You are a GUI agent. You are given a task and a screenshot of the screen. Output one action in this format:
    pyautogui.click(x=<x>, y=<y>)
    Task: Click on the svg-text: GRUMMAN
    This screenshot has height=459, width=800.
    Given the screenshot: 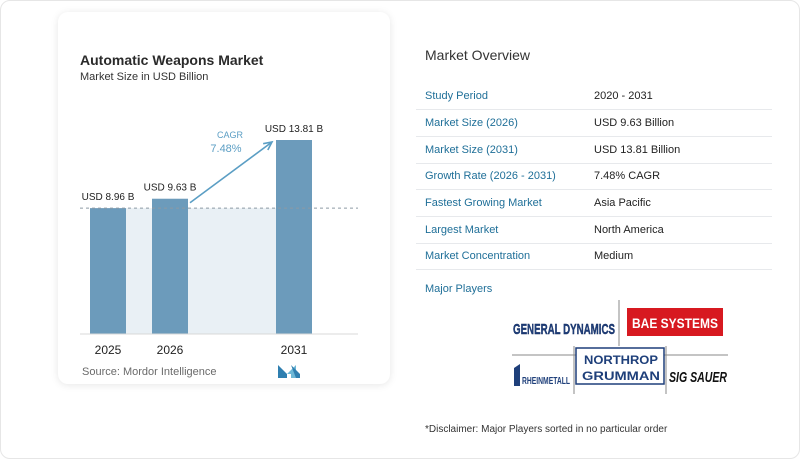 What is the action you would take?
    pyautogui.click(x=621, y=376)
    